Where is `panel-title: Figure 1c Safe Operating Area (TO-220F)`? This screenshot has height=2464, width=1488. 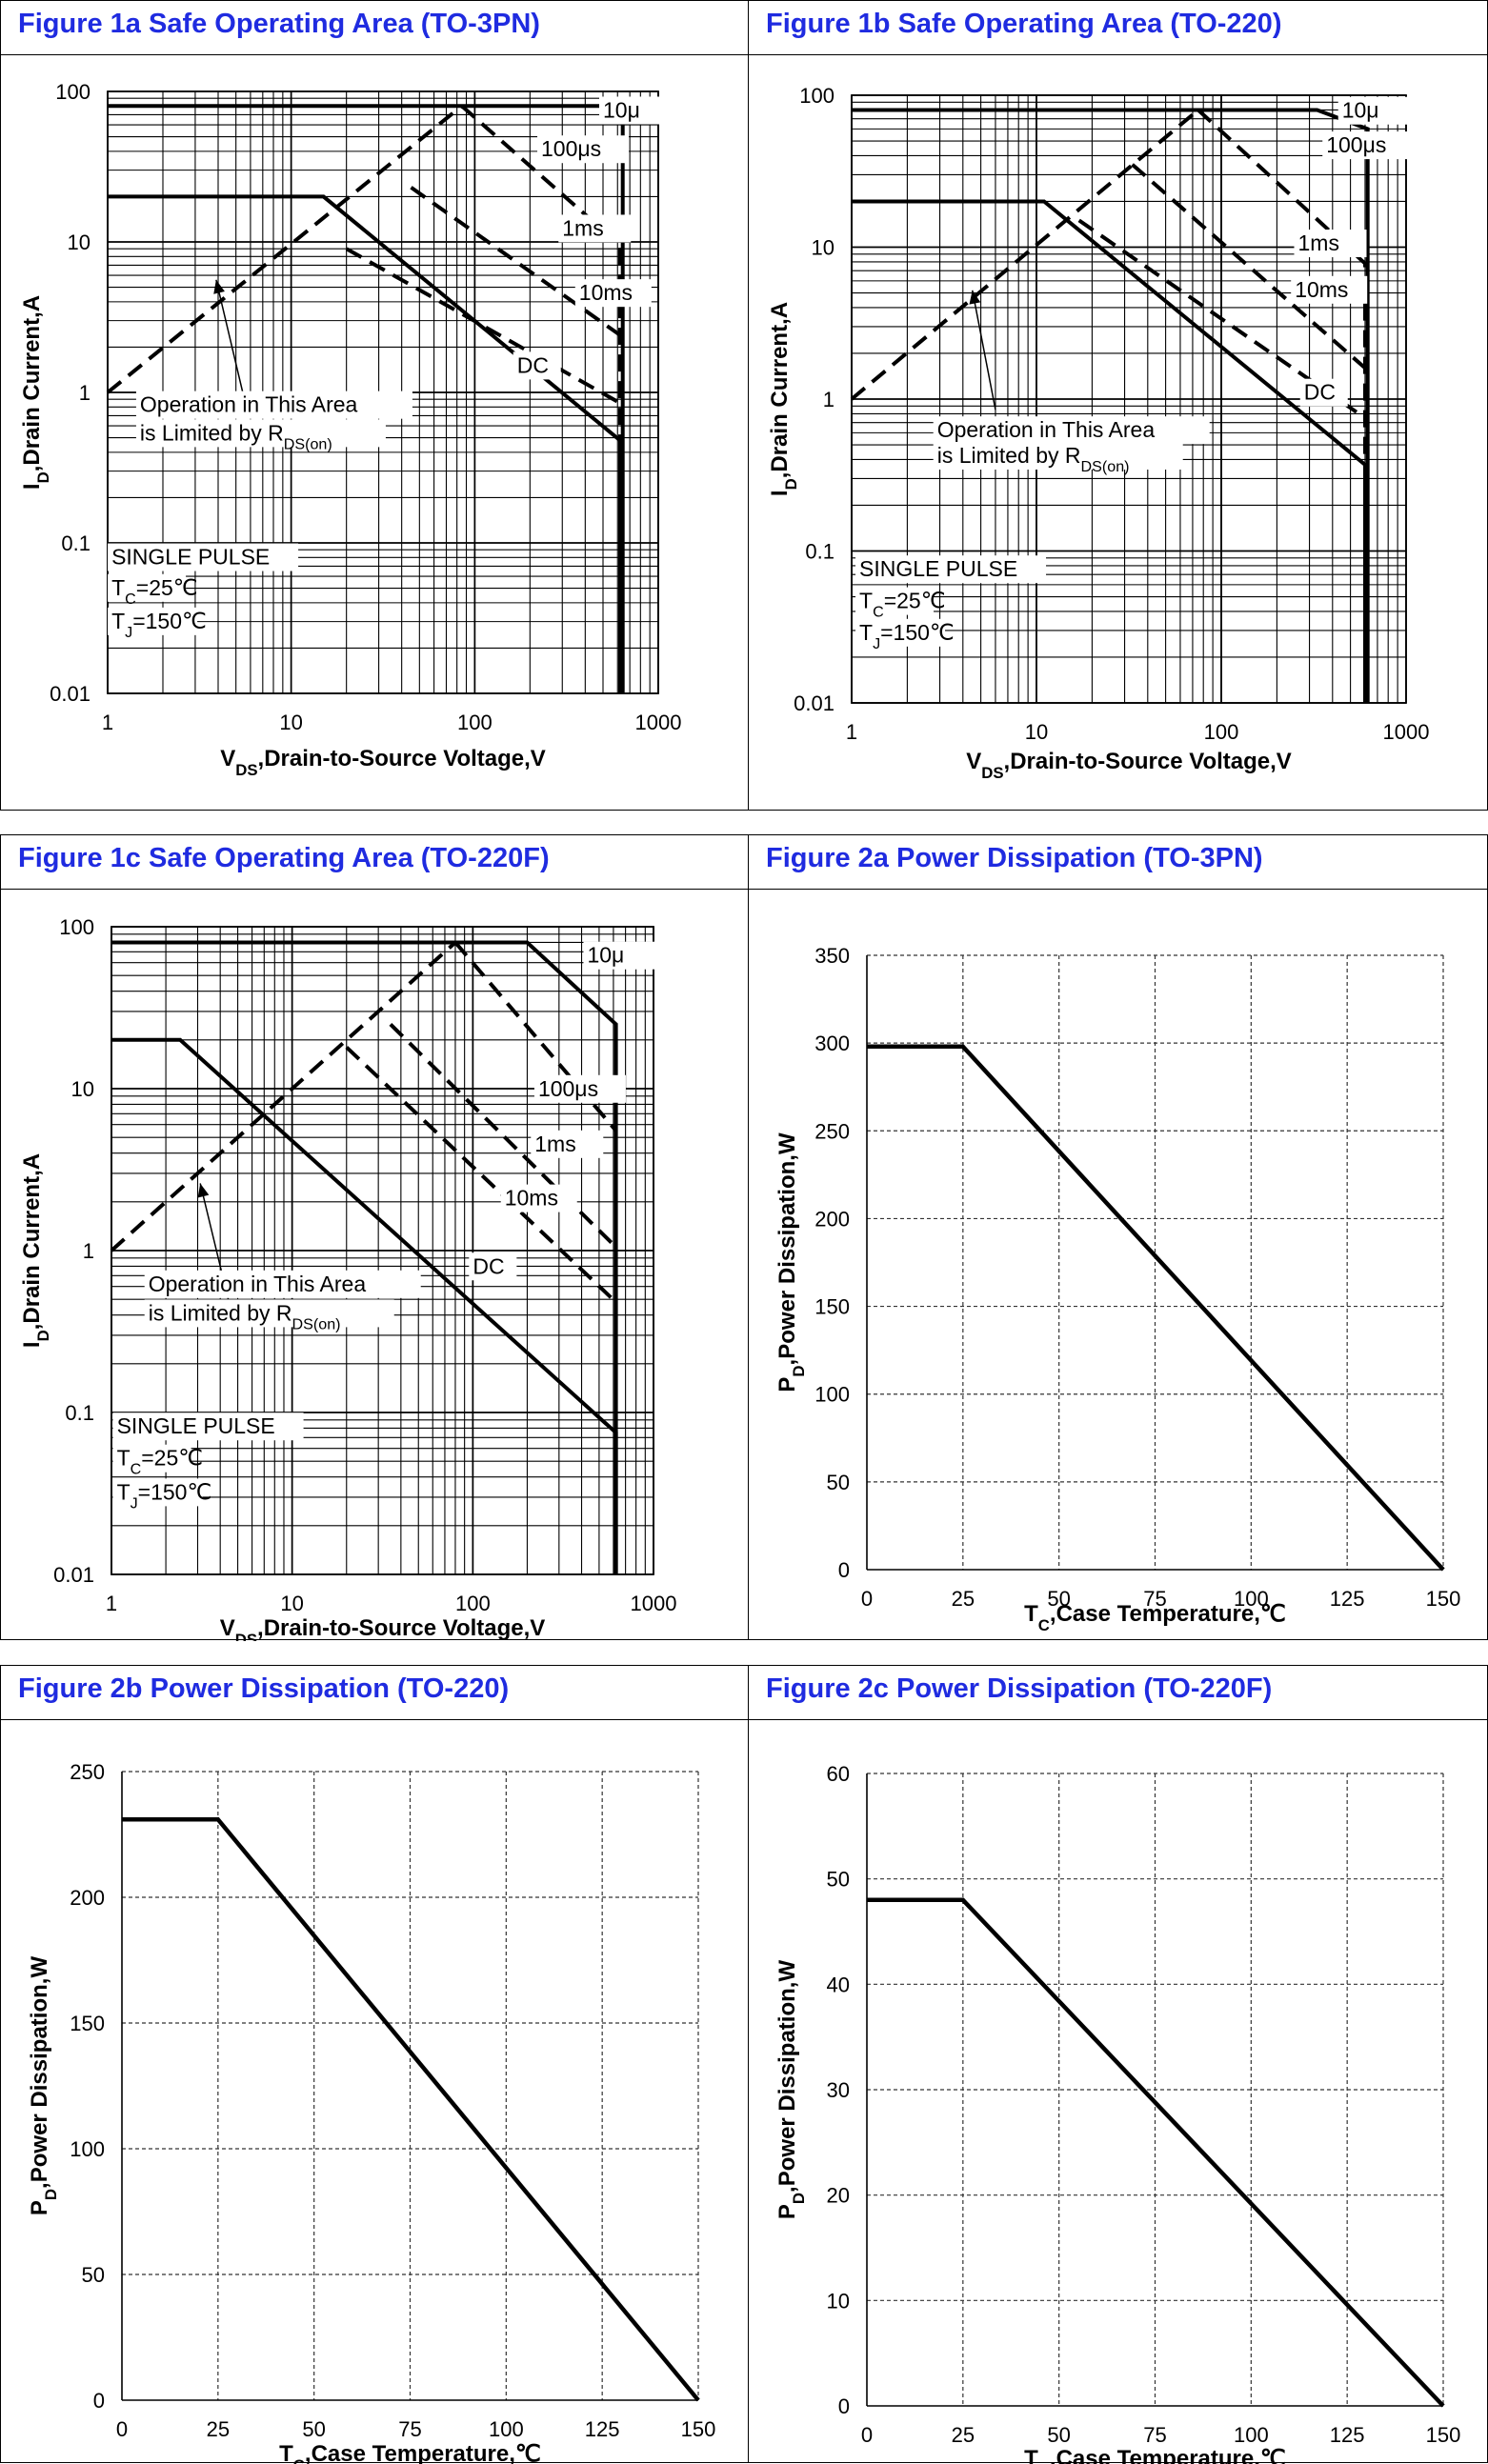
panel-title: Figure 1c Safe Operating Area (TO-220F) is located at coordinates (375, 862).